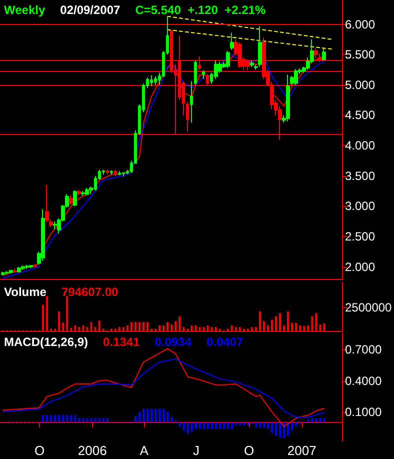 This screenshot has height=459, width=394. I want to click on chart-title: MACD(12,26,9), so click(46, 342).